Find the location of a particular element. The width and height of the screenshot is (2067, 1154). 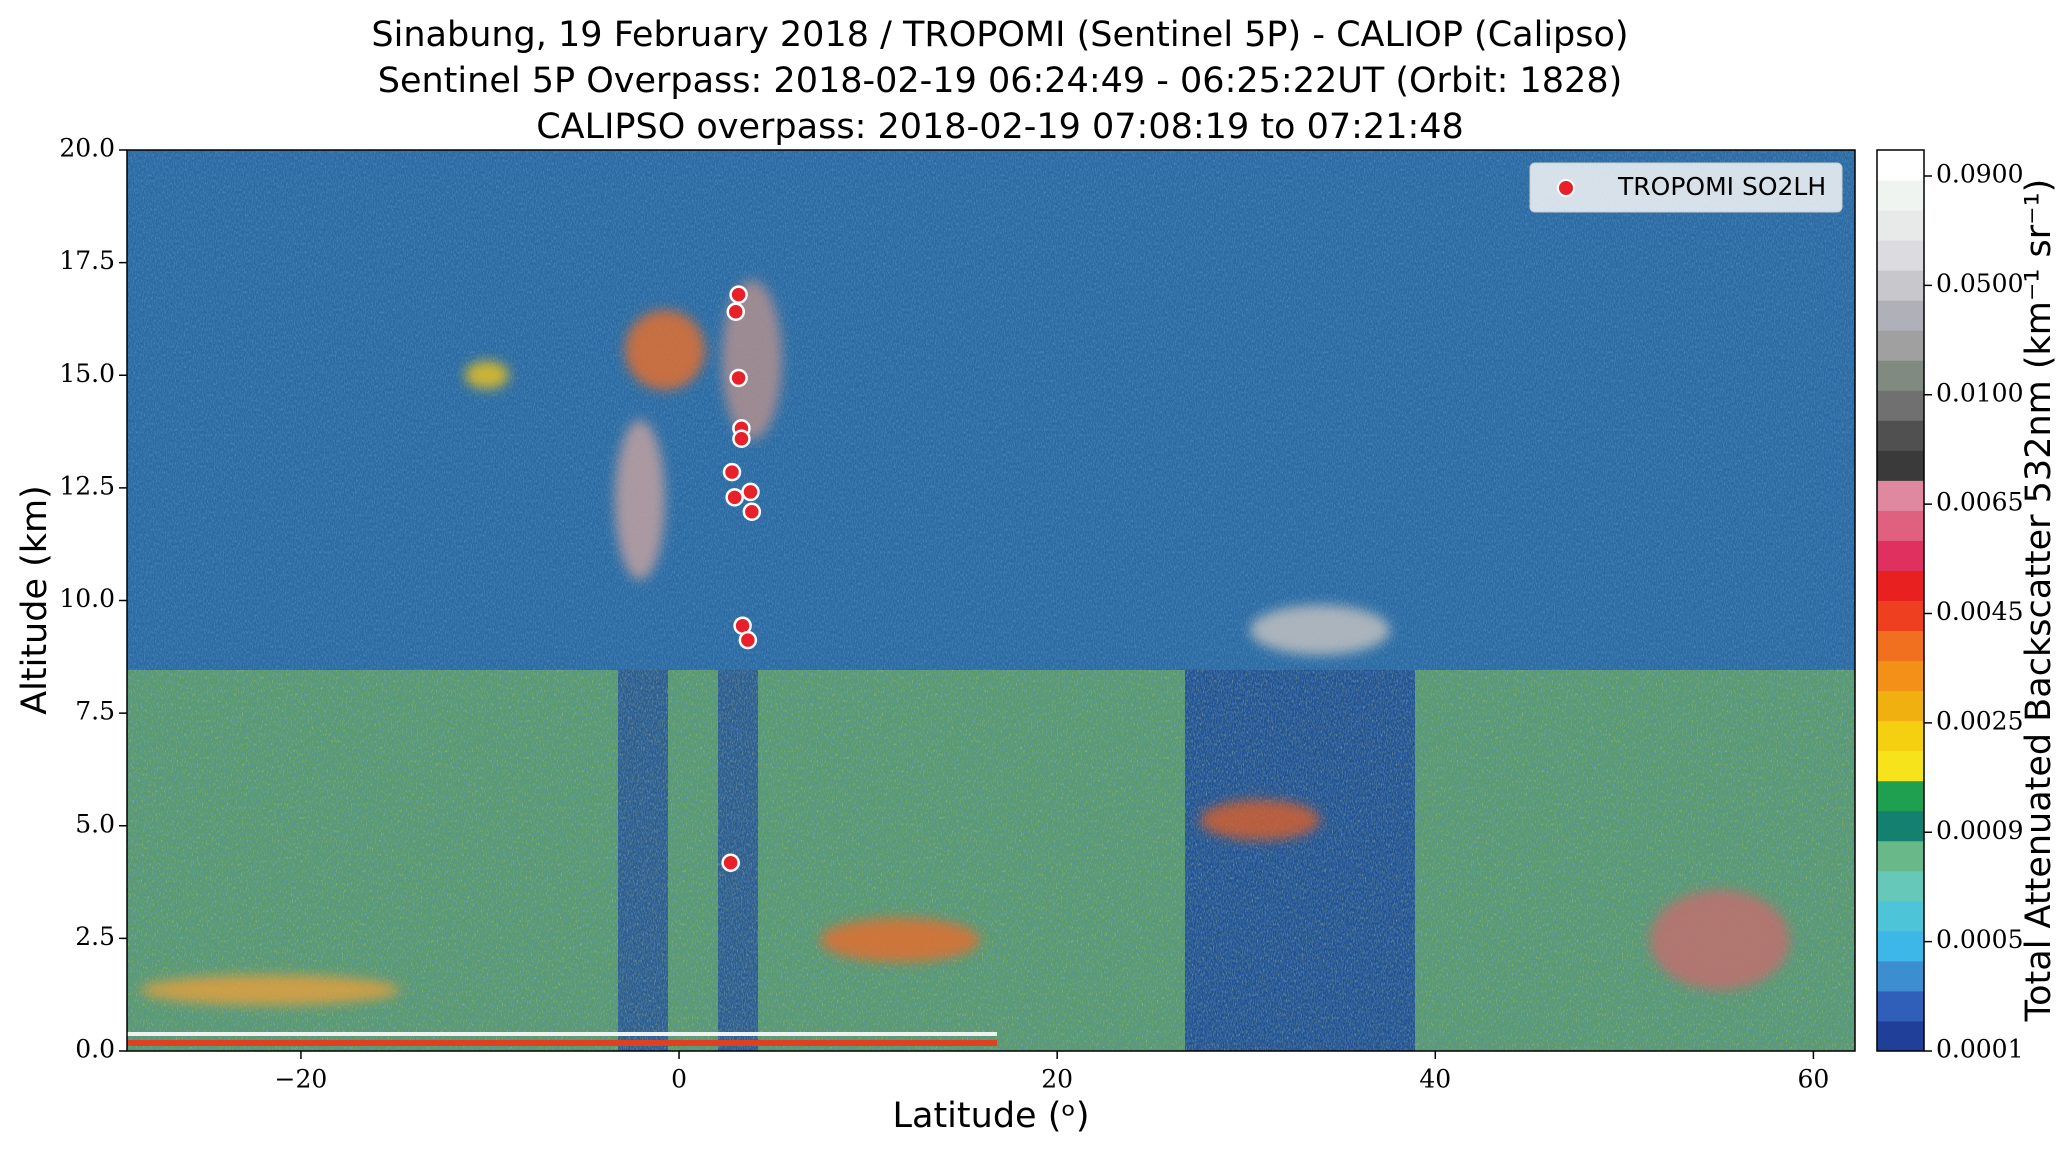

colorbar-tick-label: 0.0500 is located at coordinates (1979, 283).